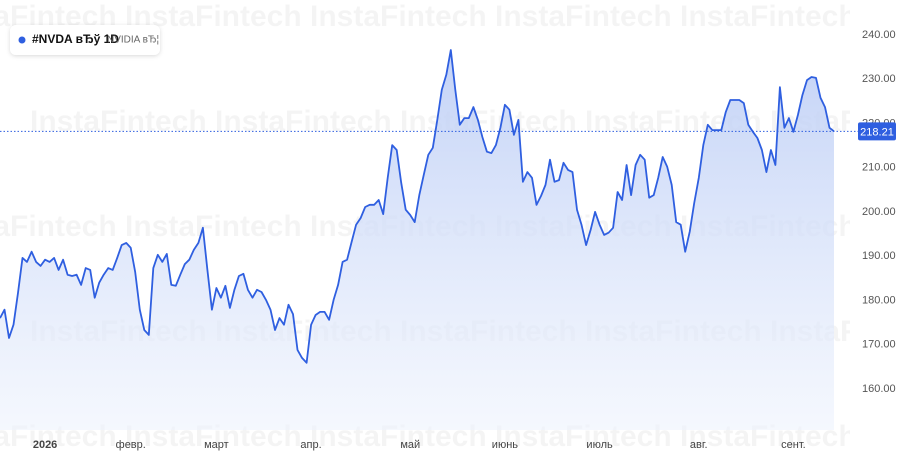  I want to click on x-tick-label: апр., so click(310, 445).